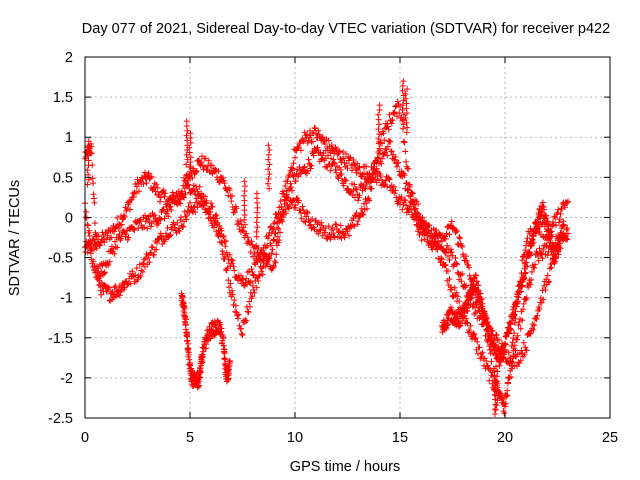 This screenshot has width=640, height=480. I want to click on y-tick-label: 0, so click(69, 218).